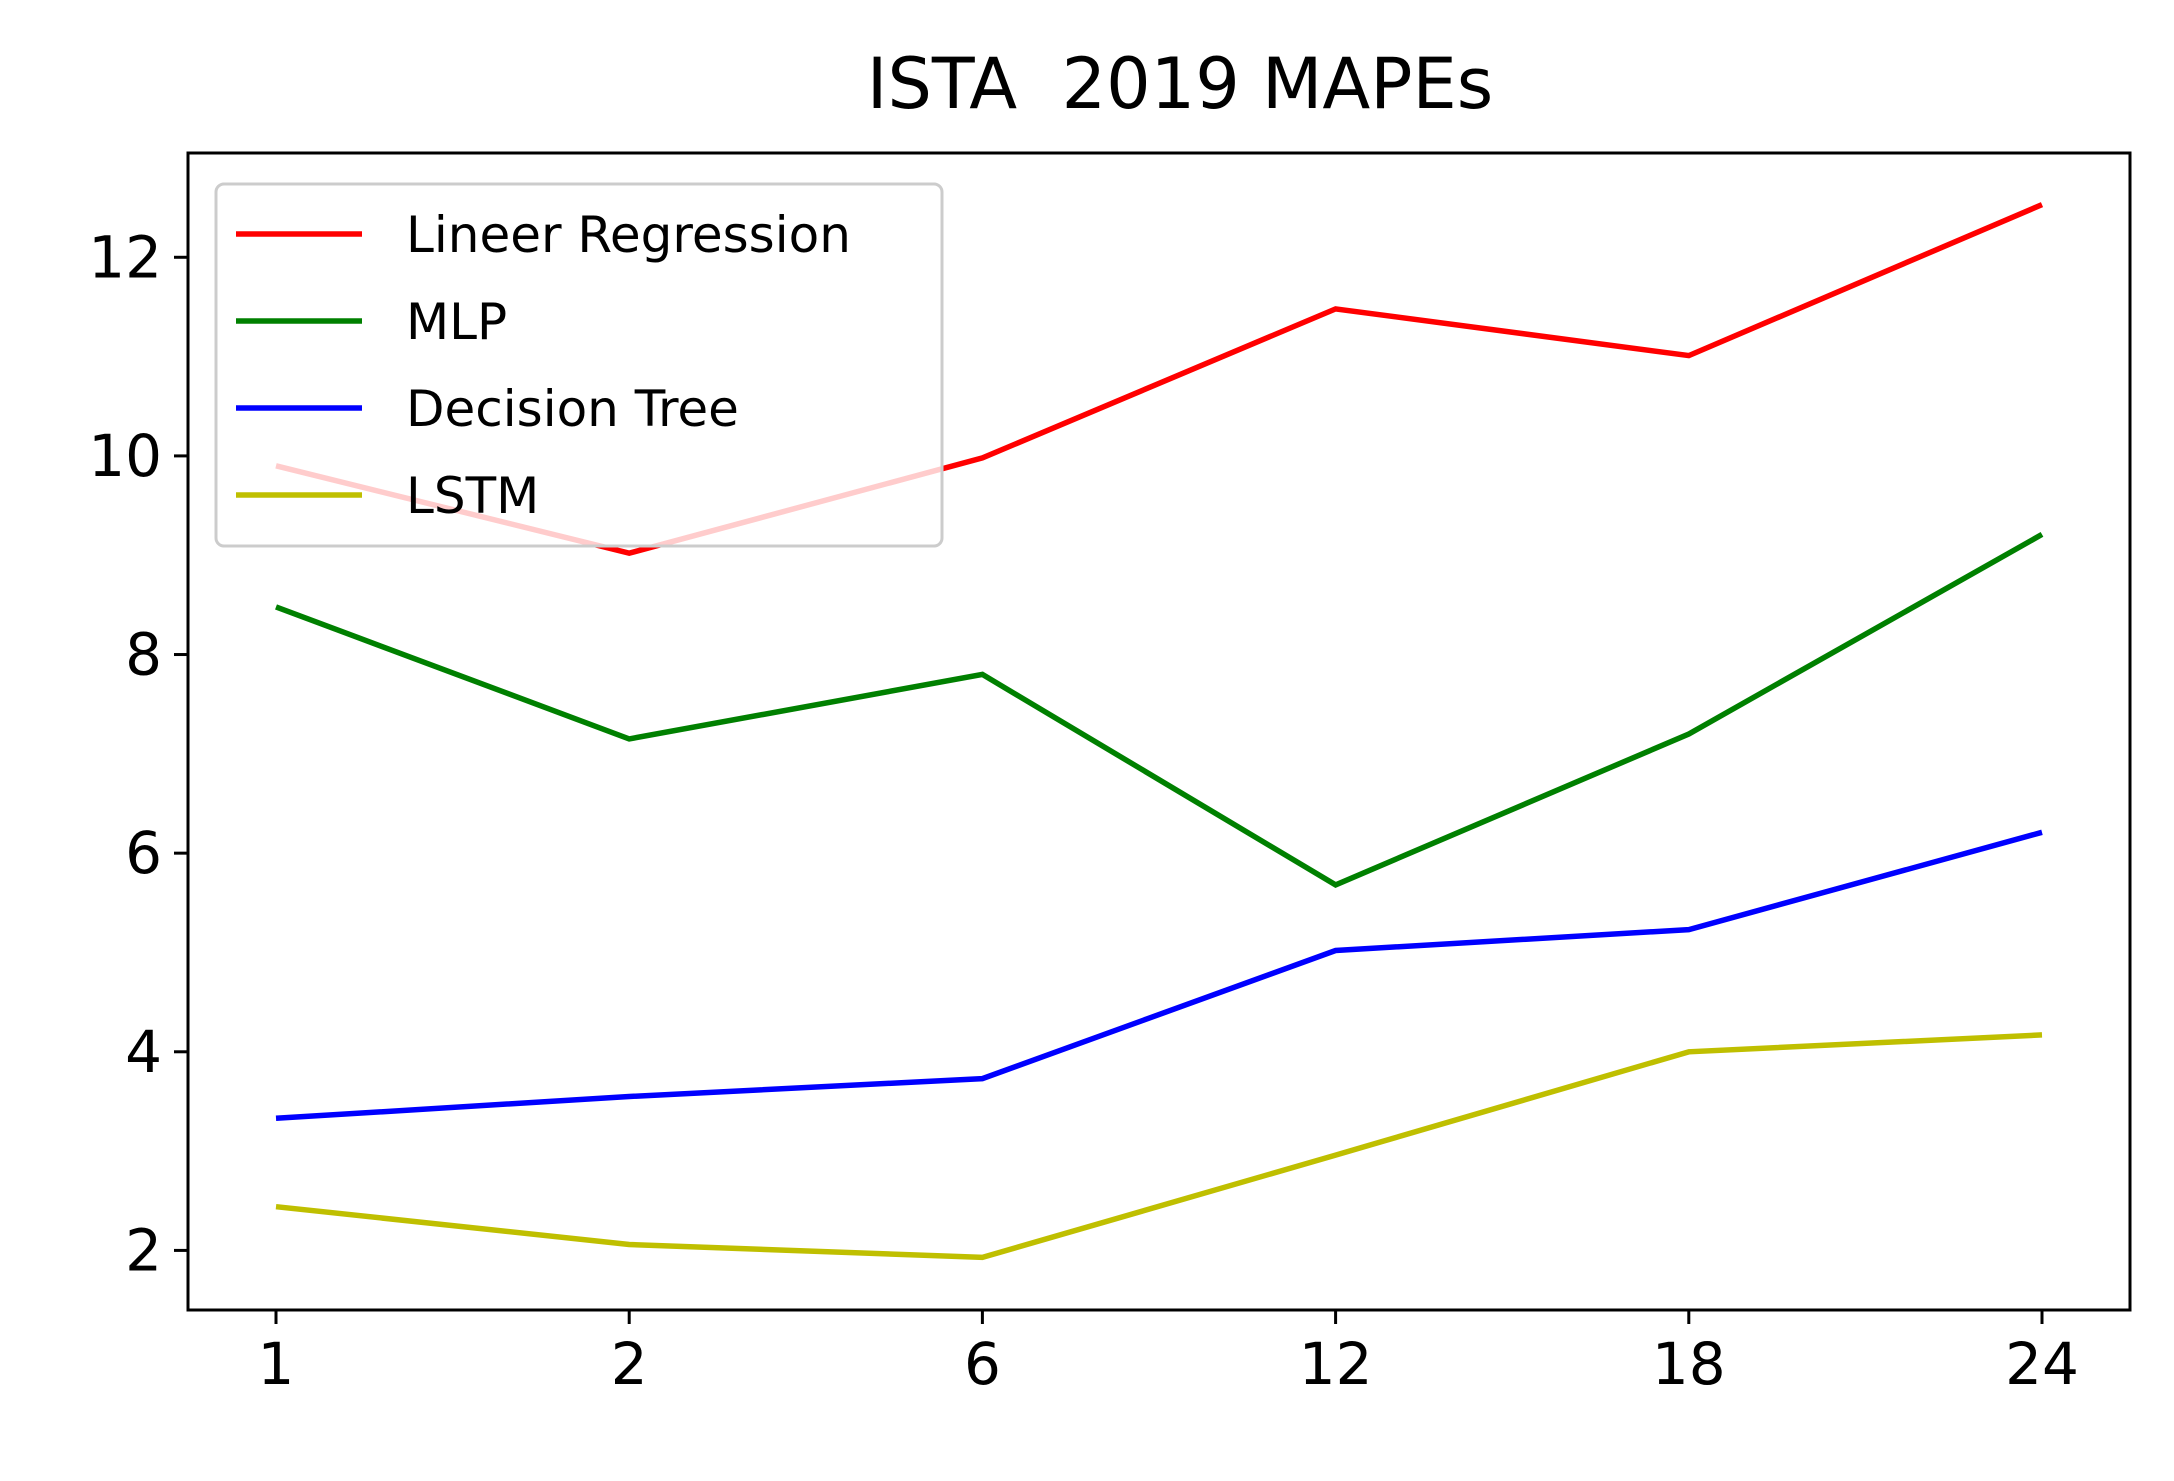 This screenshot has height=1481, width=2174. I want to click on x-tick-label: 18, so click(1689, 1364).